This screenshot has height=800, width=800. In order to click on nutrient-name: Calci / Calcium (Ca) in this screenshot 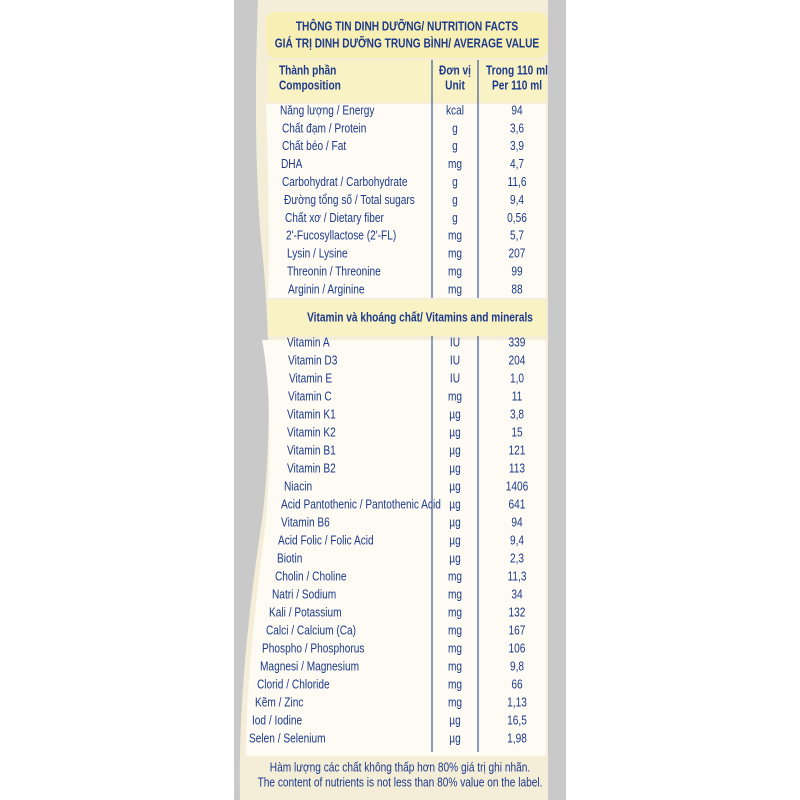, I will do `click(311, 630)`.